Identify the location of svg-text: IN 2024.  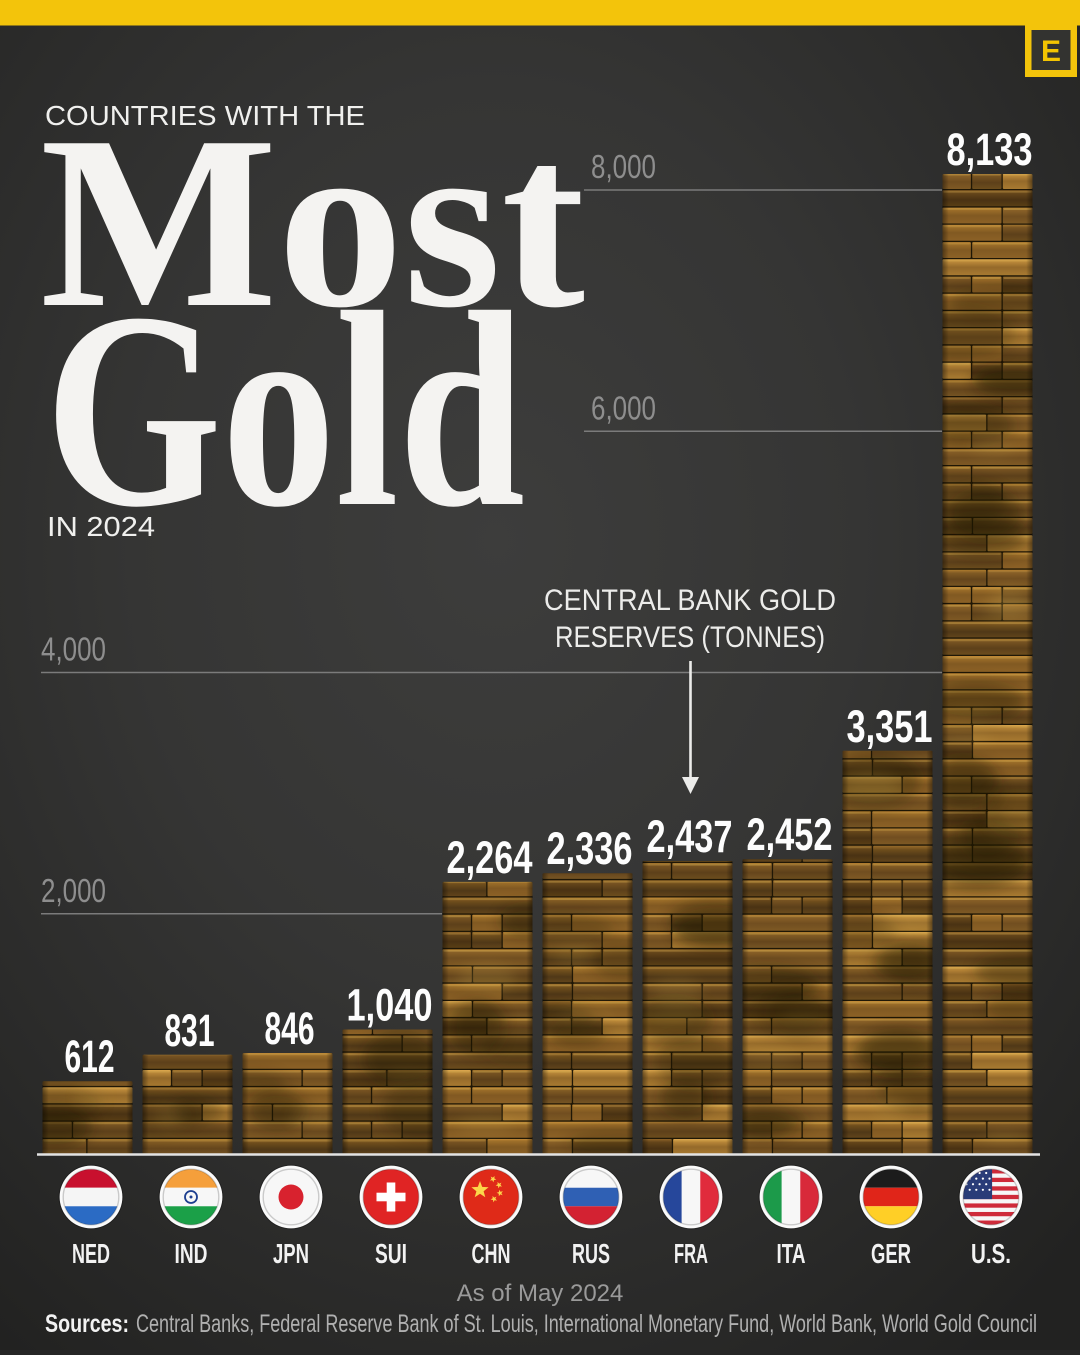
(101, 526).